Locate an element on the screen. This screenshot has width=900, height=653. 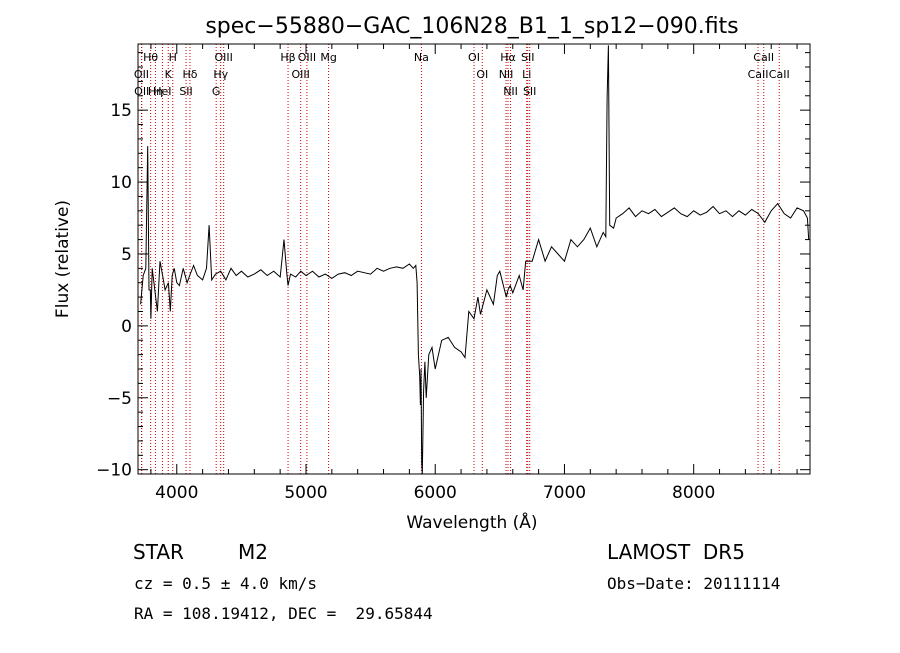
line-marker-label: Hθ is located at coordinates (150, 57).